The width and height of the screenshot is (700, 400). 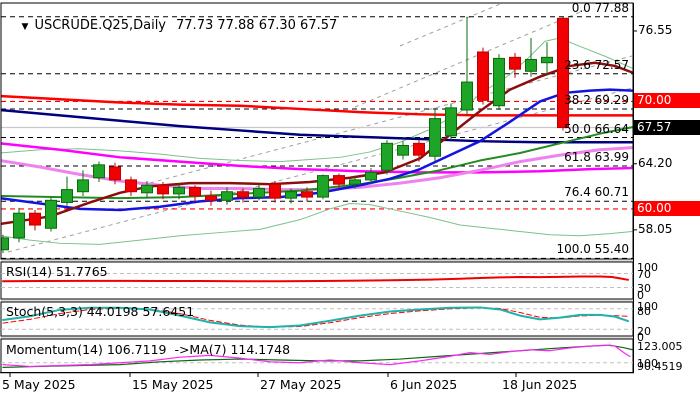 I want to click on current-price-badge: 67.57, so click(x=667, y=127).